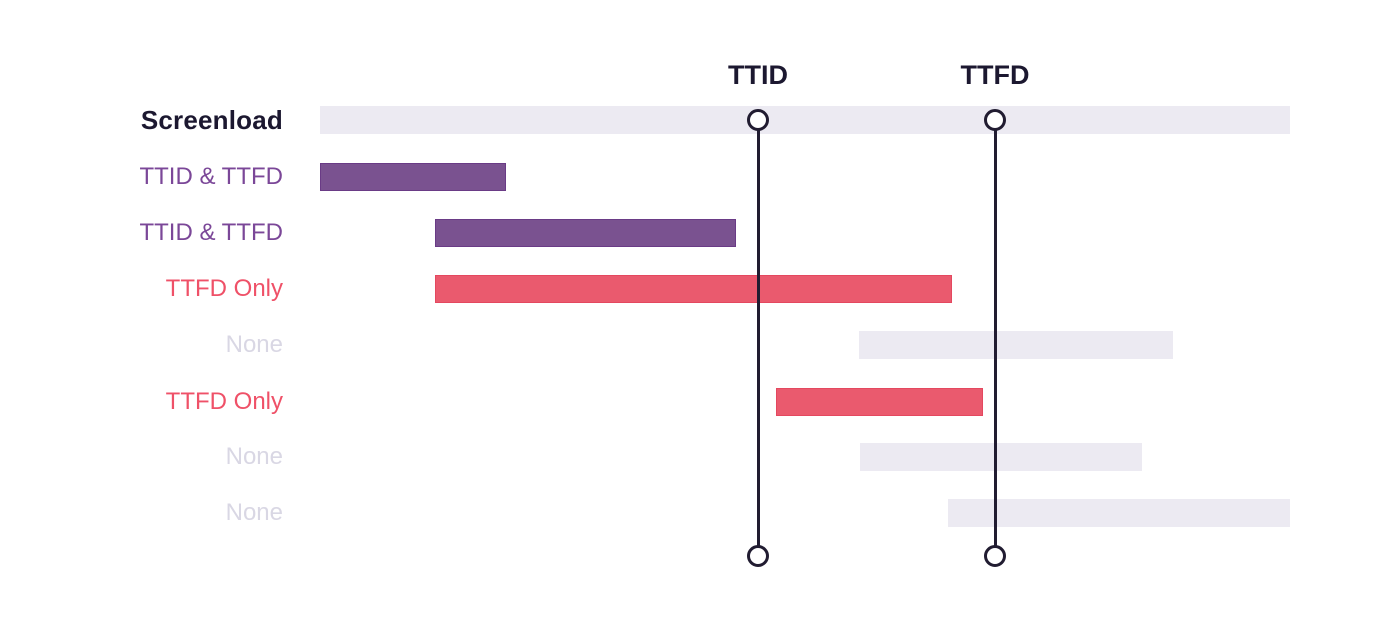  I want to click on ttfd-marker-bottom-circle, so click(995, 556).